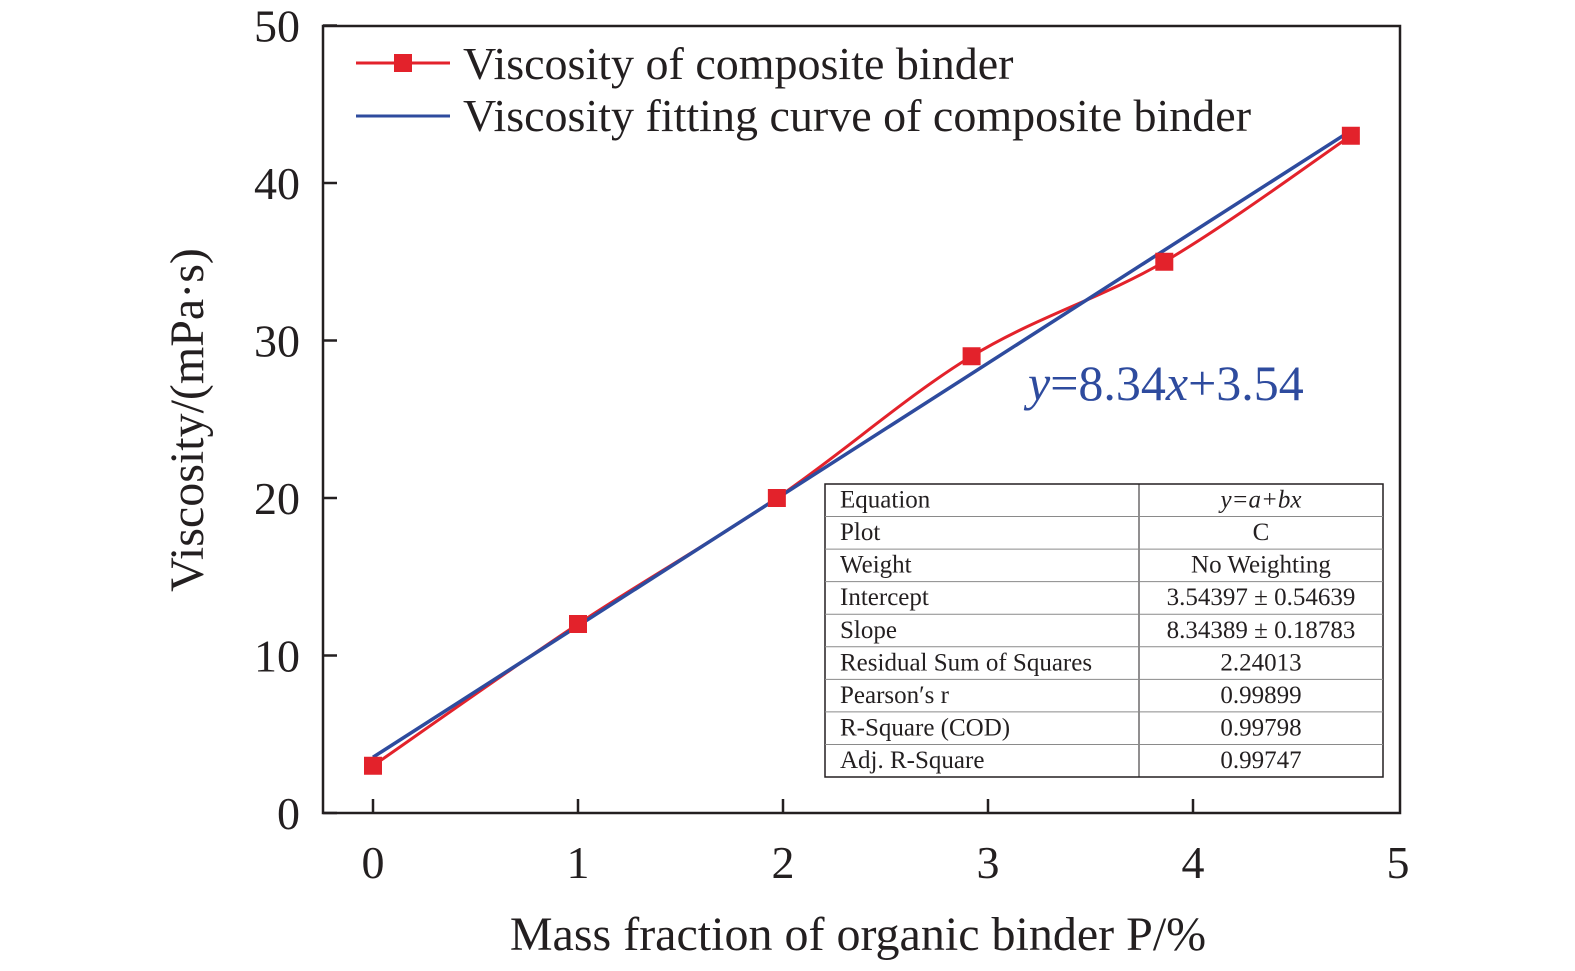 The image size is (1575, 971). I want to click on table-cell-value: 8.34389 ± 0.18783, so click(1261, 630).